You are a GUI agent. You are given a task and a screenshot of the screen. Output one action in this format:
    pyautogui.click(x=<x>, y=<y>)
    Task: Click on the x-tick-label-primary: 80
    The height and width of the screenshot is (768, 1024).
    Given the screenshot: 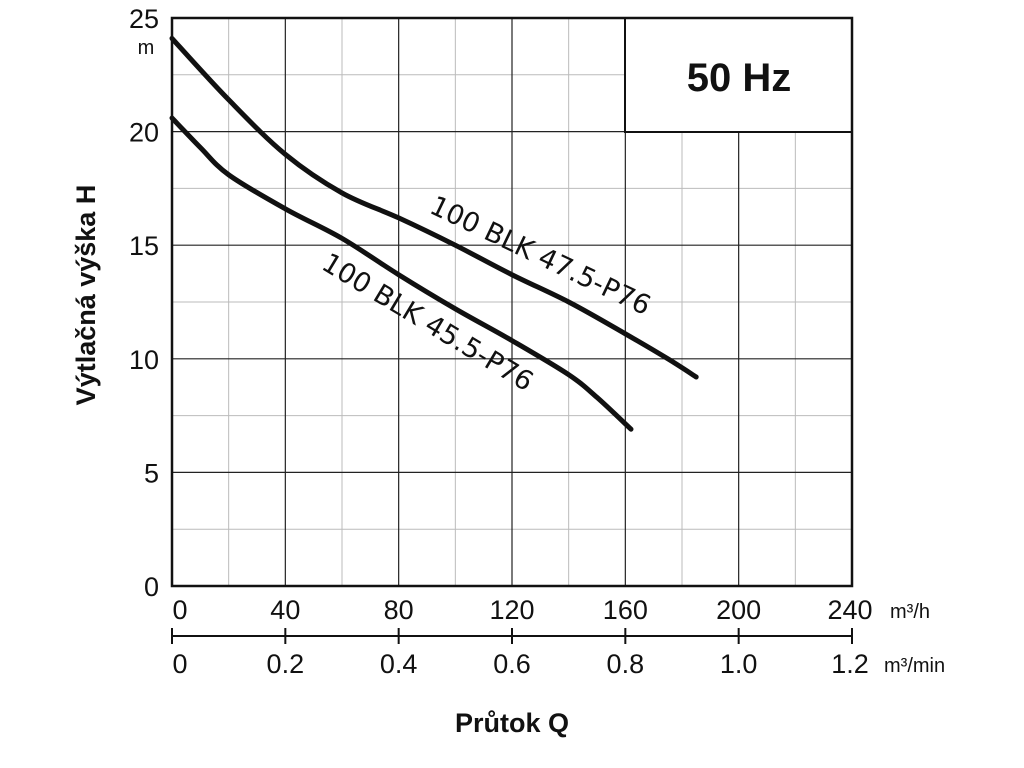 What is the action you would take?
    pyautogui.click(x=399, y=610)
    